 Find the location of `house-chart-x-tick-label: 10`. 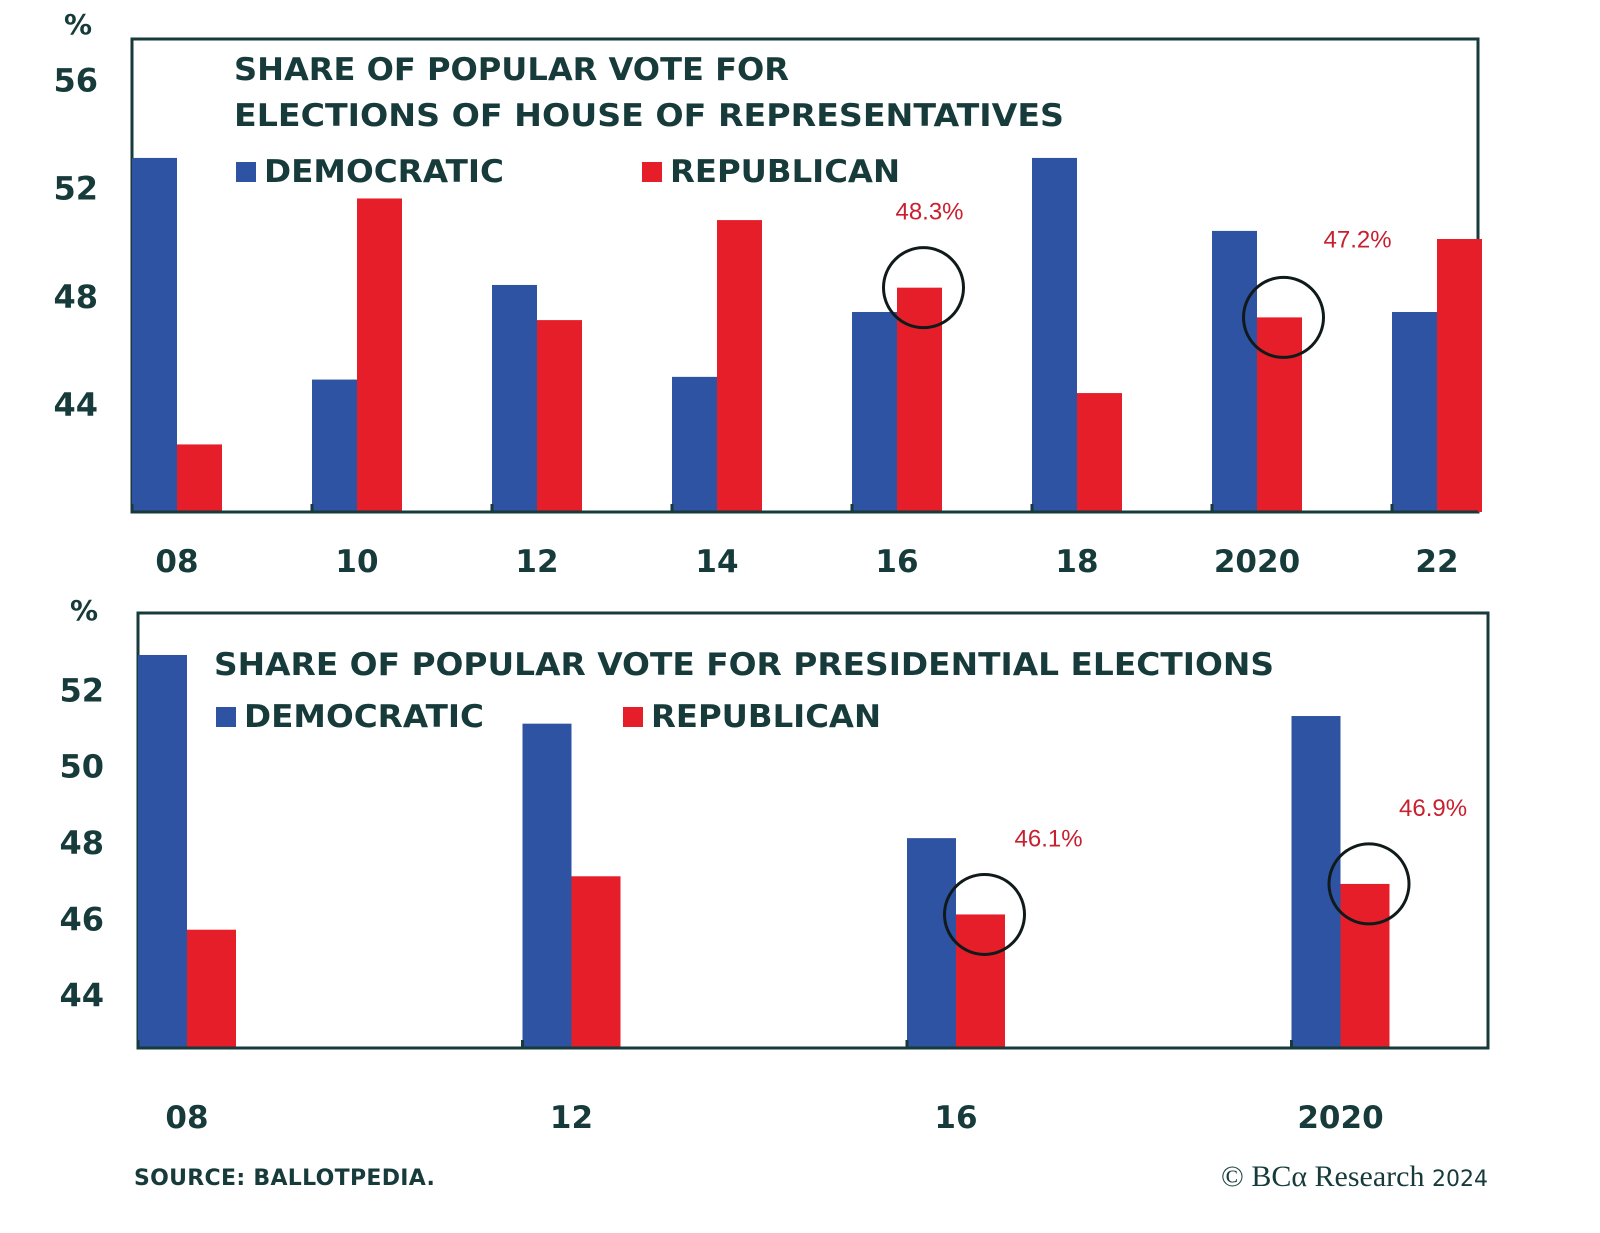

house-chart-x-tick-label: 10 is located at coordinates (356, 562).